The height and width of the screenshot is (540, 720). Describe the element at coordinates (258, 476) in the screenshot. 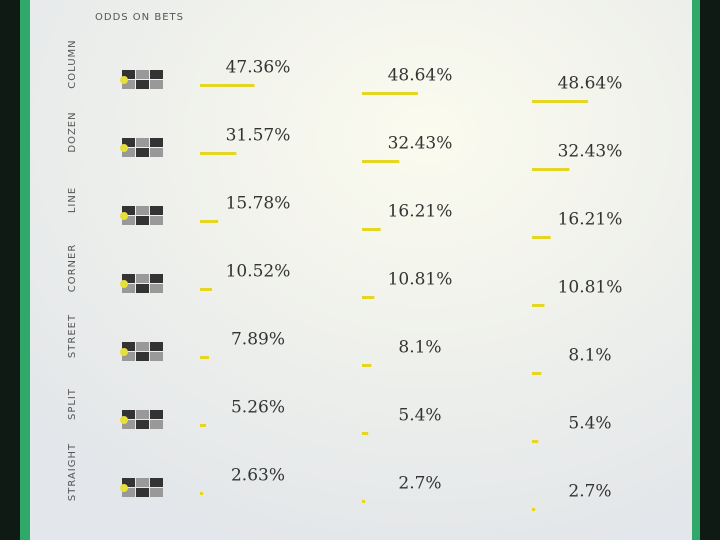

I see `odds-value: 2.63%` at that location.